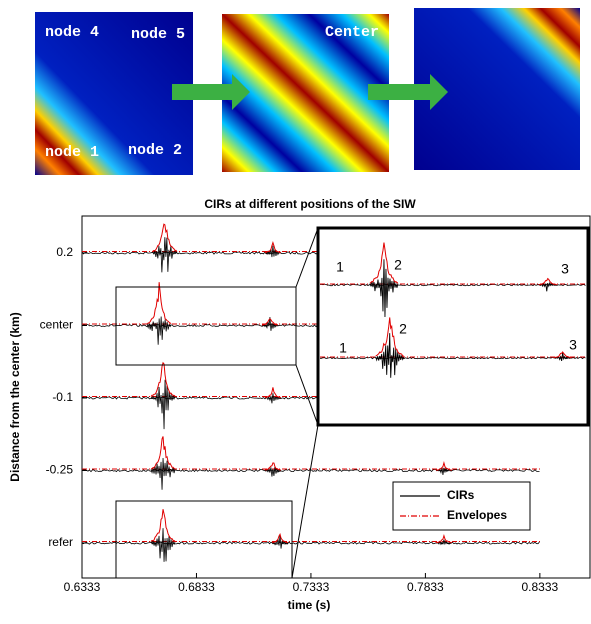  What do you see at coordinates (540, 587) in the screenshot?
I see `x-tick-label: 0.8333` at bounding box center [540, 587].